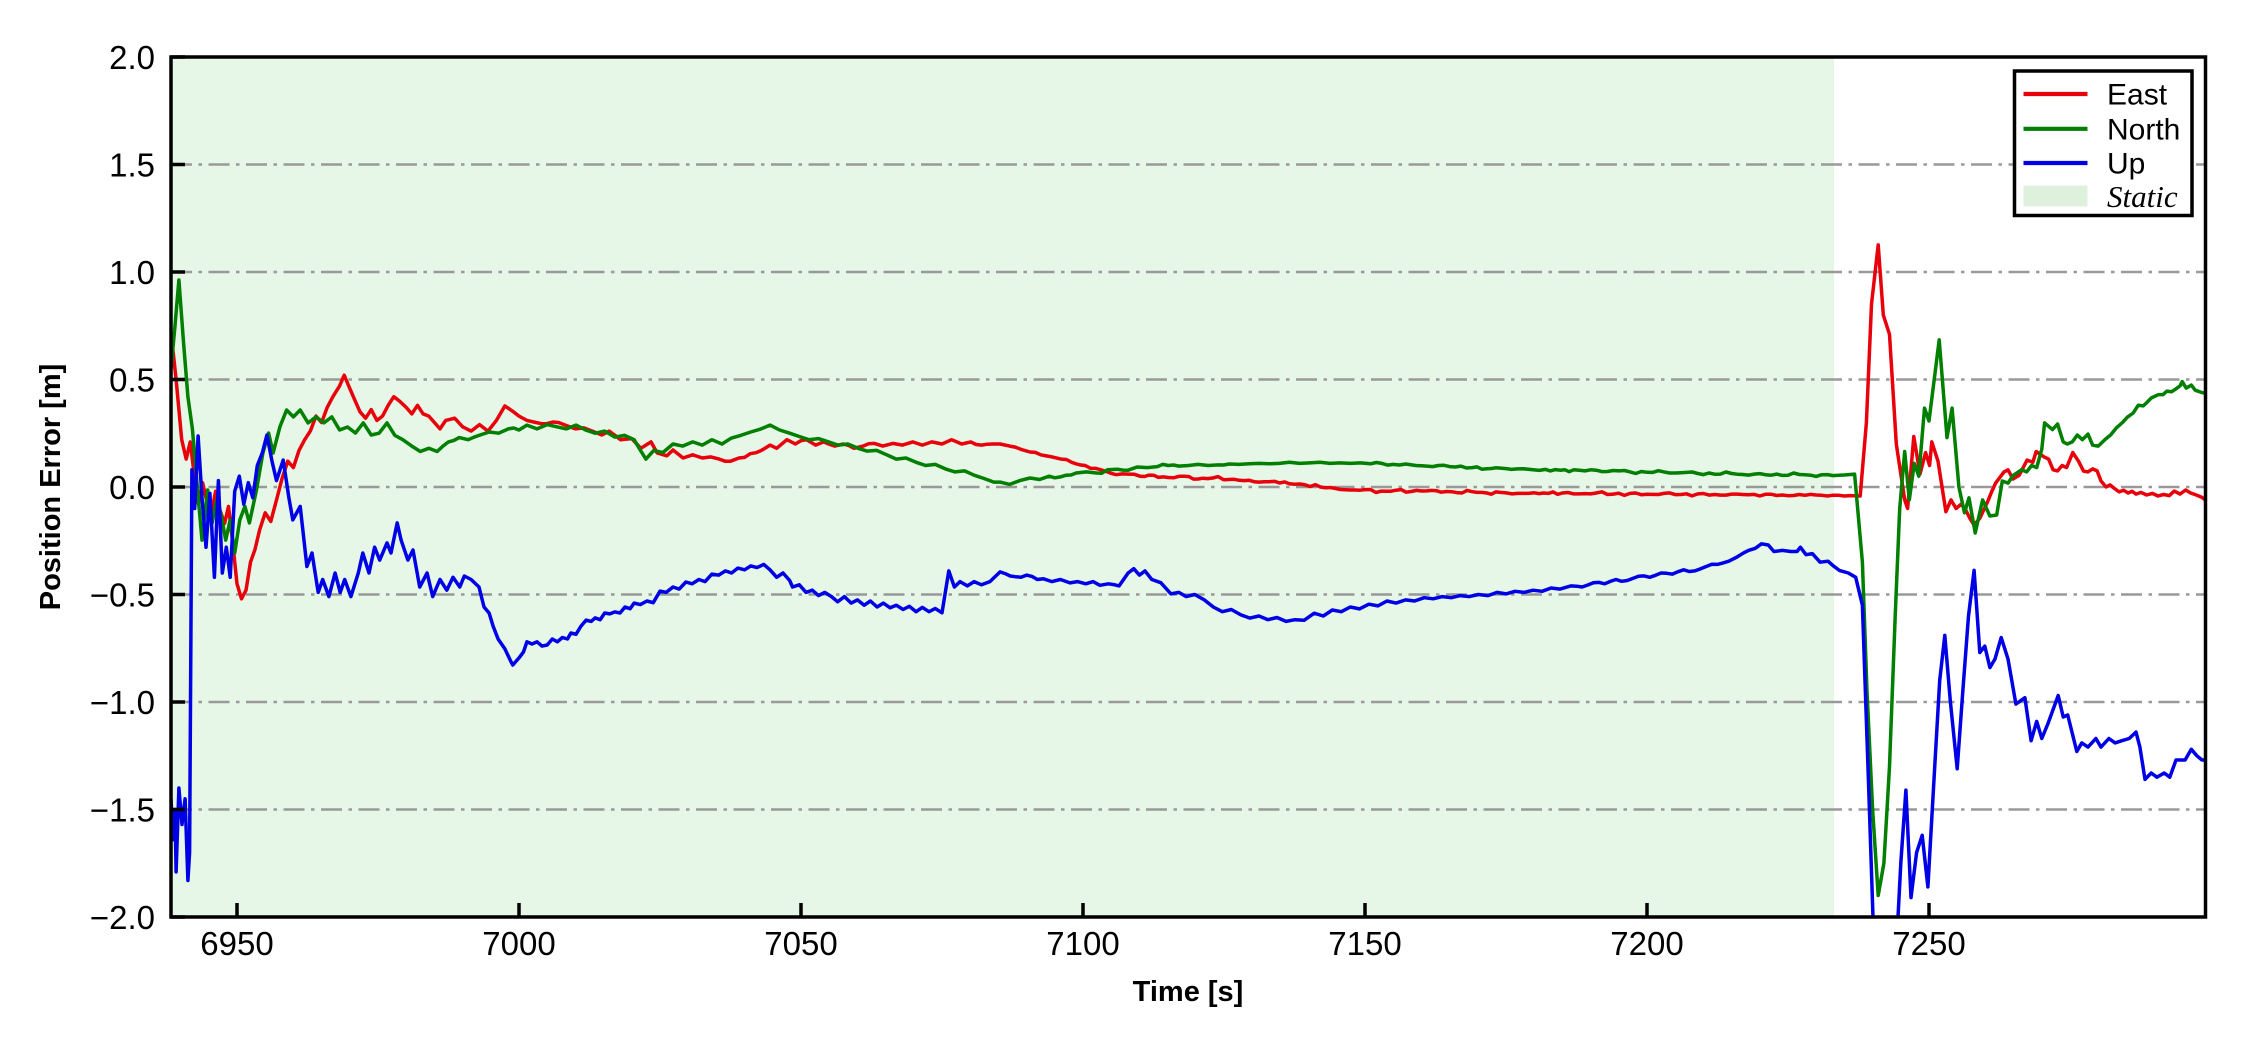 Image resolution: width=2250 pixels, height=1050 pixels. I want to click on svg-text: 1.0, so click(132, 272).